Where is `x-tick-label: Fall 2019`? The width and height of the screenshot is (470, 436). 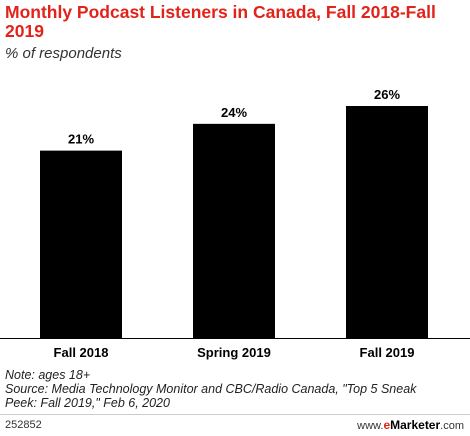
x-tick-label: Fall 2019 is located at coordinates (387, 352).